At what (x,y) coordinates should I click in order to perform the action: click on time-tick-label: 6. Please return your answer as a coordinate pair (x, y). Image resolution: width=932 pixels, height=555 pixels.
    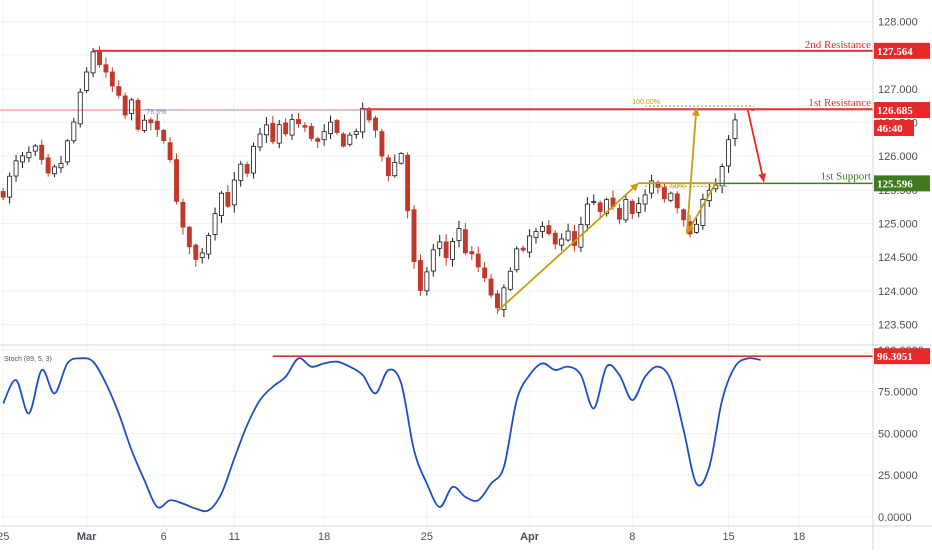
    Looking at the image, I should click on (164, 537).